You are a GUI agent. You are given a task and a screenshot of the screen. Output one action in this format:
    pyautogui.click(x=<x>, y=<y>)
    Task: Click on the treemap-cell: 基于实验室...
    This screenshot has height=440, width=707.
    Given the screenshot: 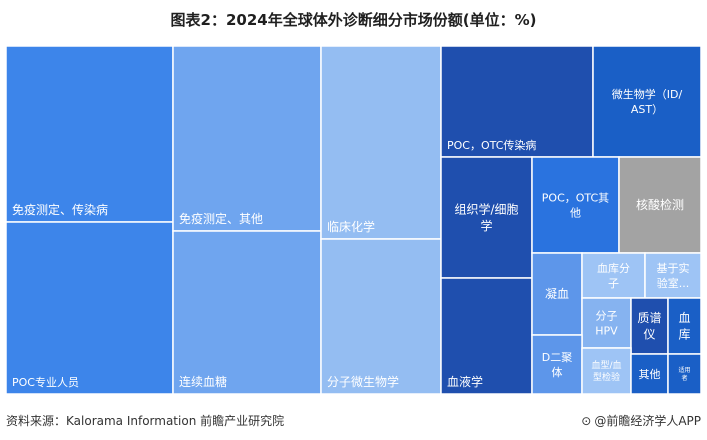 What is the action you would take?
    pyautogui.click(x=673, y=275)
    